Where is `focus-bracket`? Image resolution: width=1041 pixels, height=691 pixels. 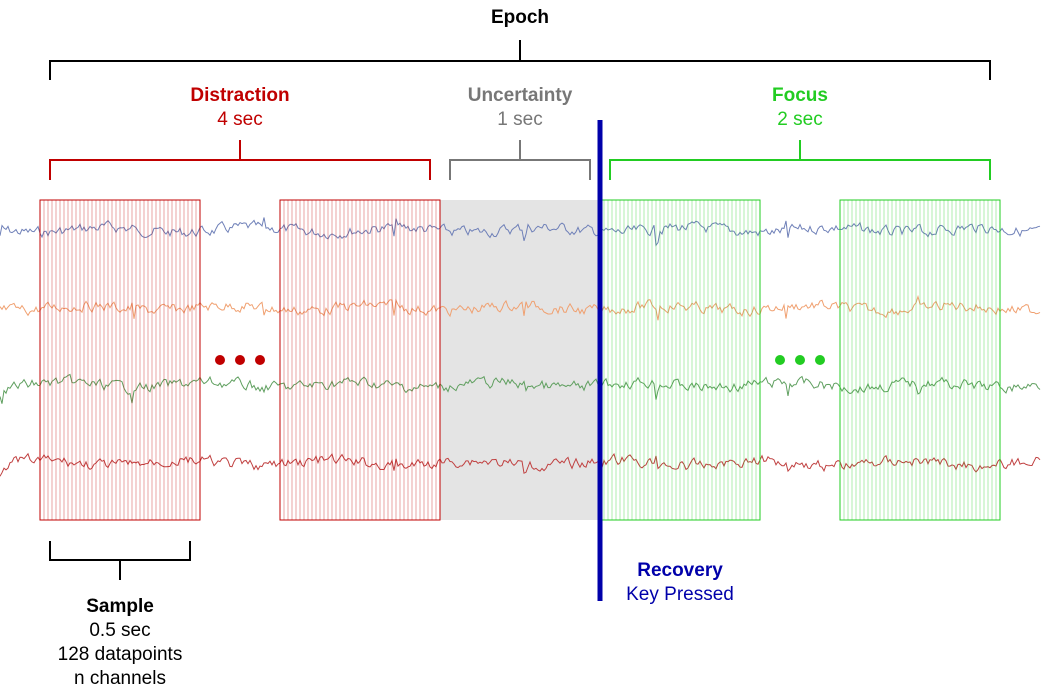
focus-bracket is located at coordinates (800, 160).